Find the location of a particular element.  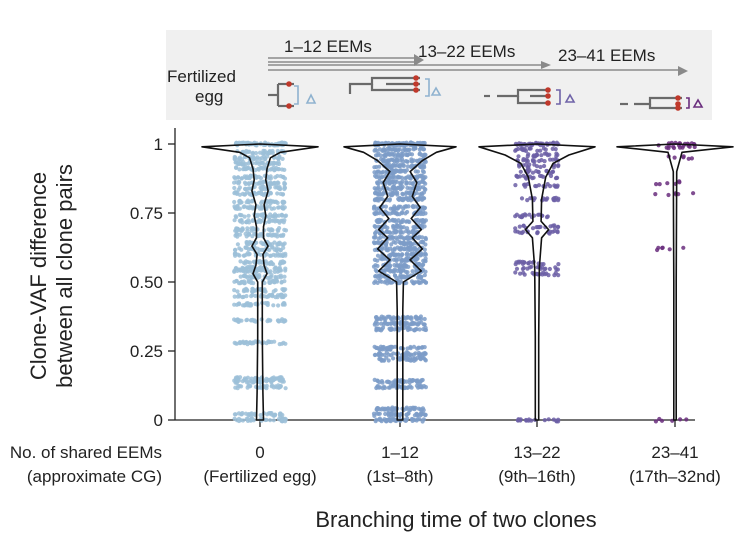

y-tick-label: 1 is located at coordinates (158, 144).